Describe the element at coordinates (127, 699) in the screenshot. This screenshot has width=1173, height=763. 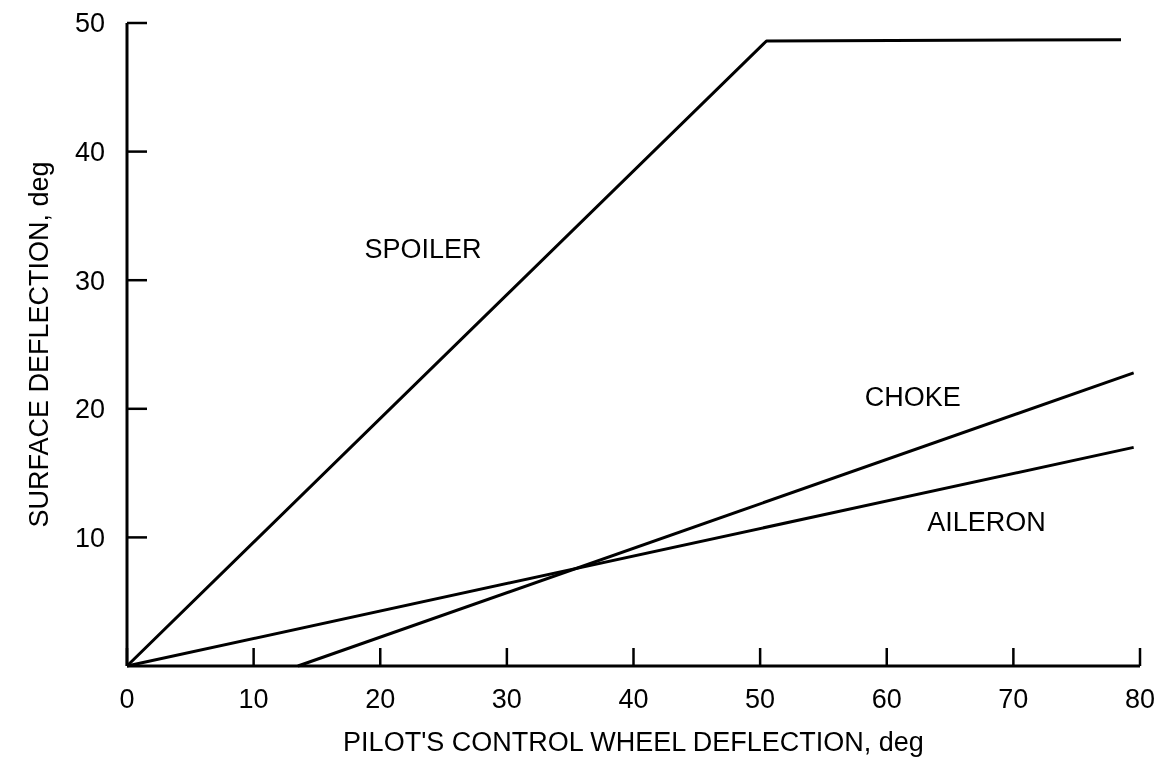
I see `x-tick-label: 0` at that location.